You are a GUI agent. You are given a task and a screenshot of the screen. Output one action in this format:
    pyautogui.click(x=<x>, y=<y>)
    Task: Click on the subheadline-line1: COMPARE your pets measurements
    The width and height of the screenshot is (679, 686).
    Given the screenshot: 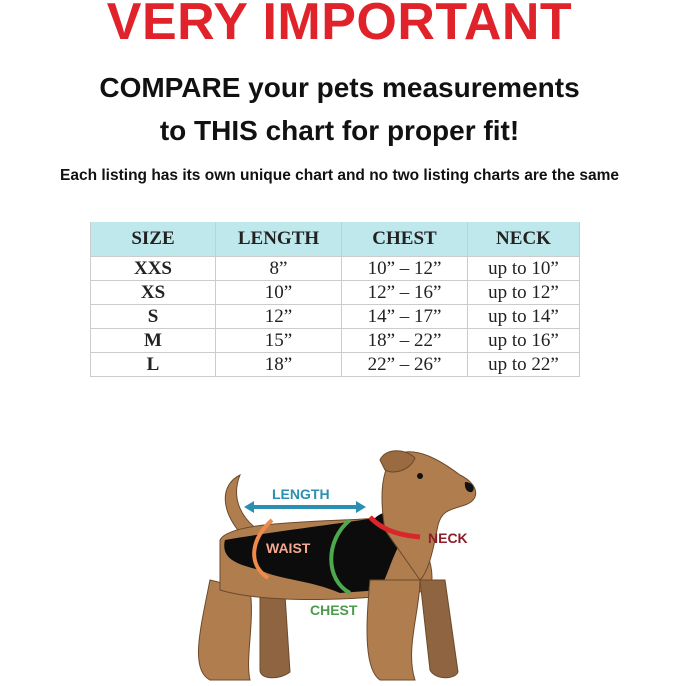 What is the action you would take?
    pyautogui.click(x=339, y=87)
    